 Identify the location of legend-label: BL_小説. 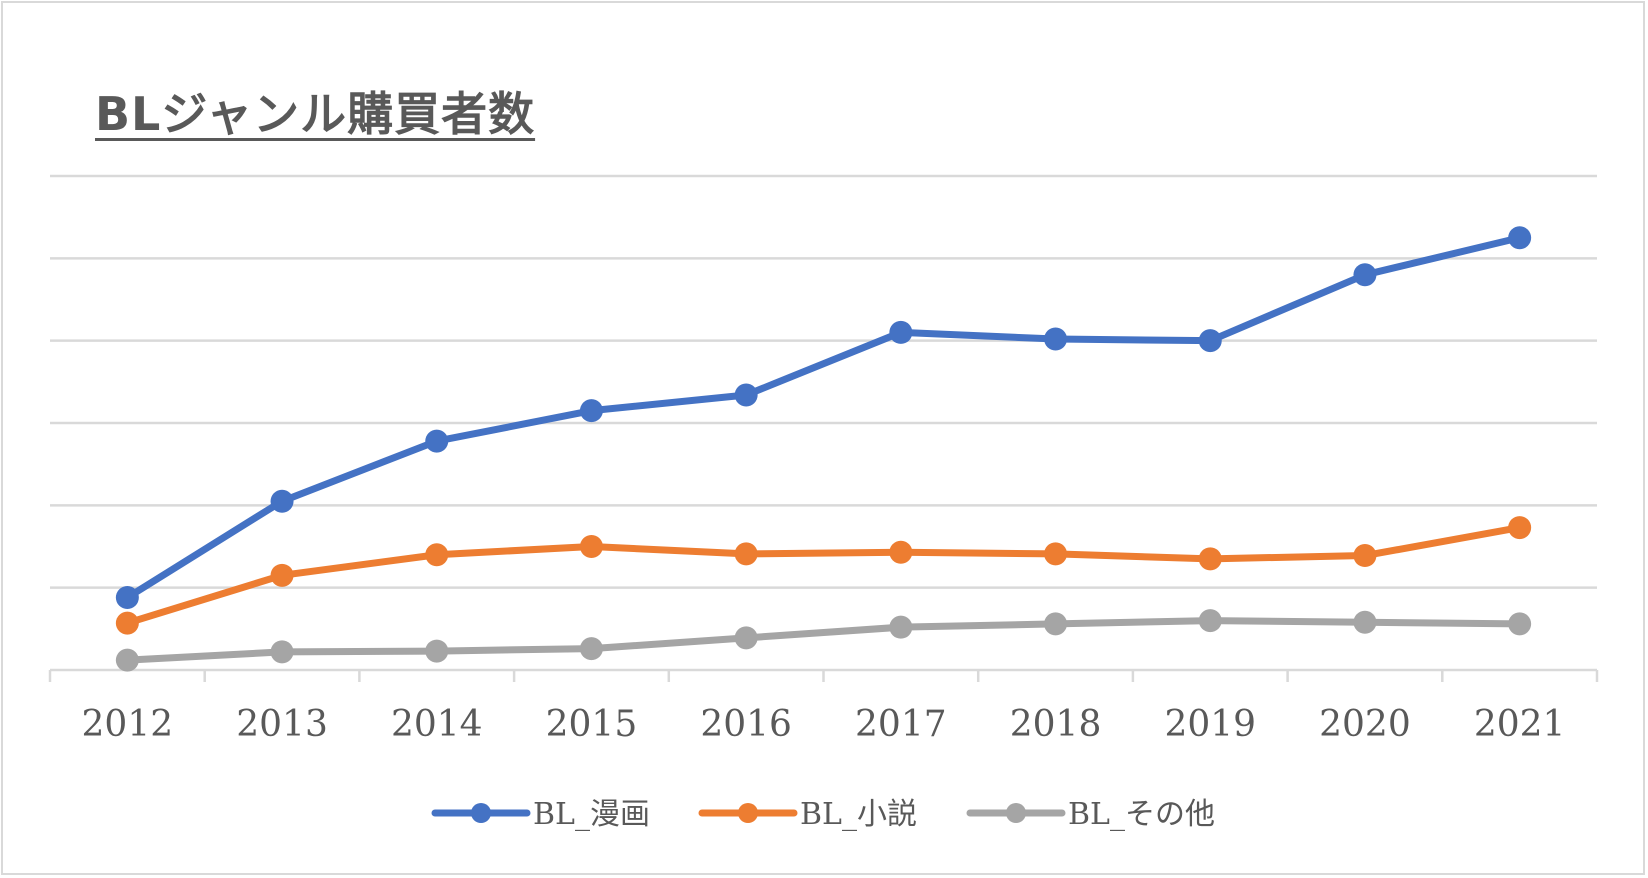
(858, 814).